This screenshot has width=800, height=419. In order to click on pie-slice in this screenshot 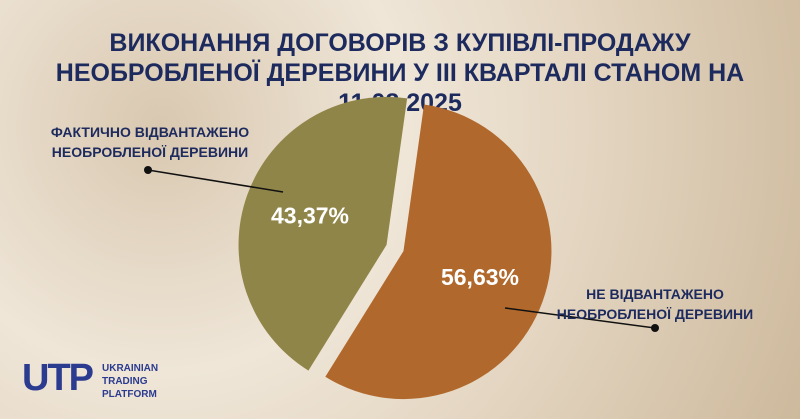, I will do `click(323, 233)`.